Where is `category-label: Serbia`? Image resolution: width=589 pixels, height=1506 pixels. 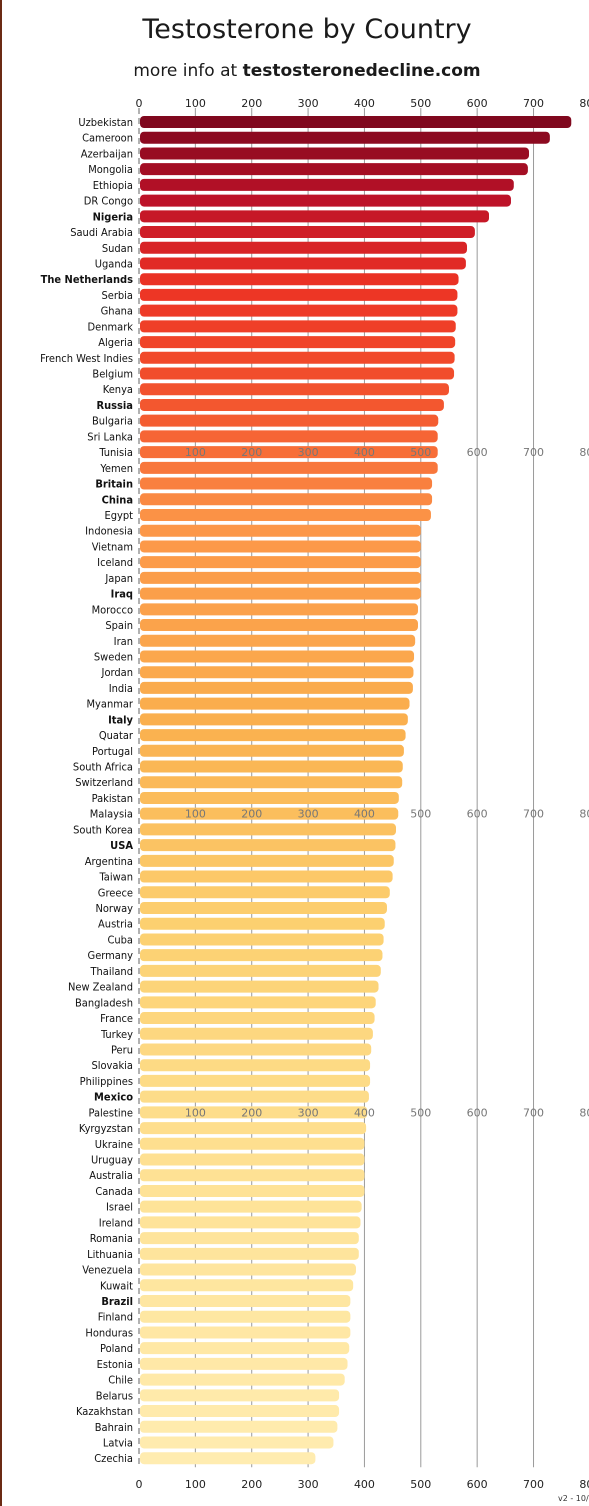
category-label: Serbia is located at coordinates (117, 295).